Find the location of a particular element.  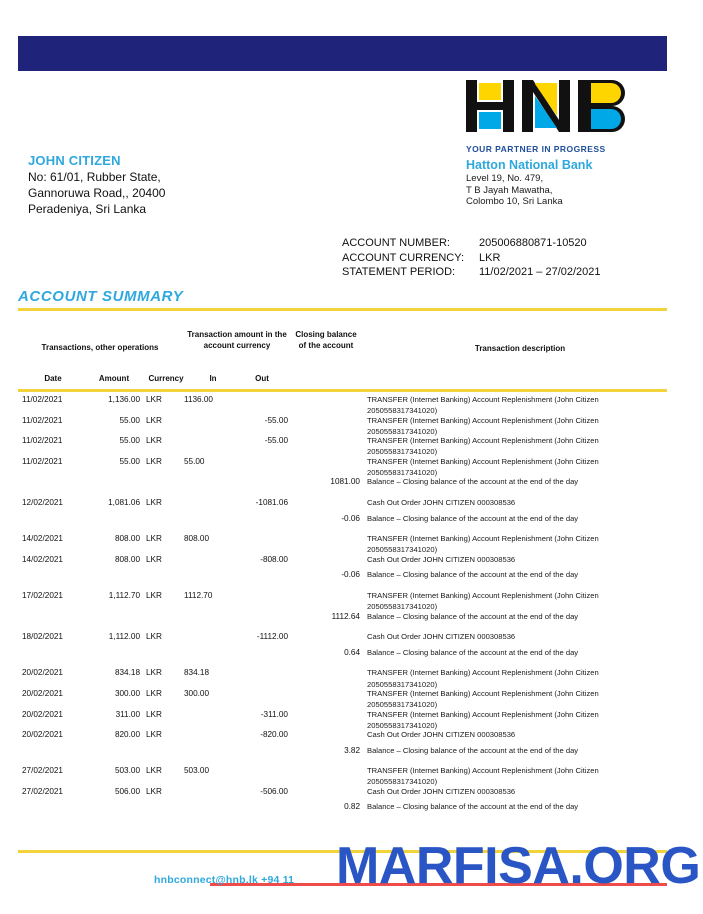

divider-header is located at coordinates (342, 390).